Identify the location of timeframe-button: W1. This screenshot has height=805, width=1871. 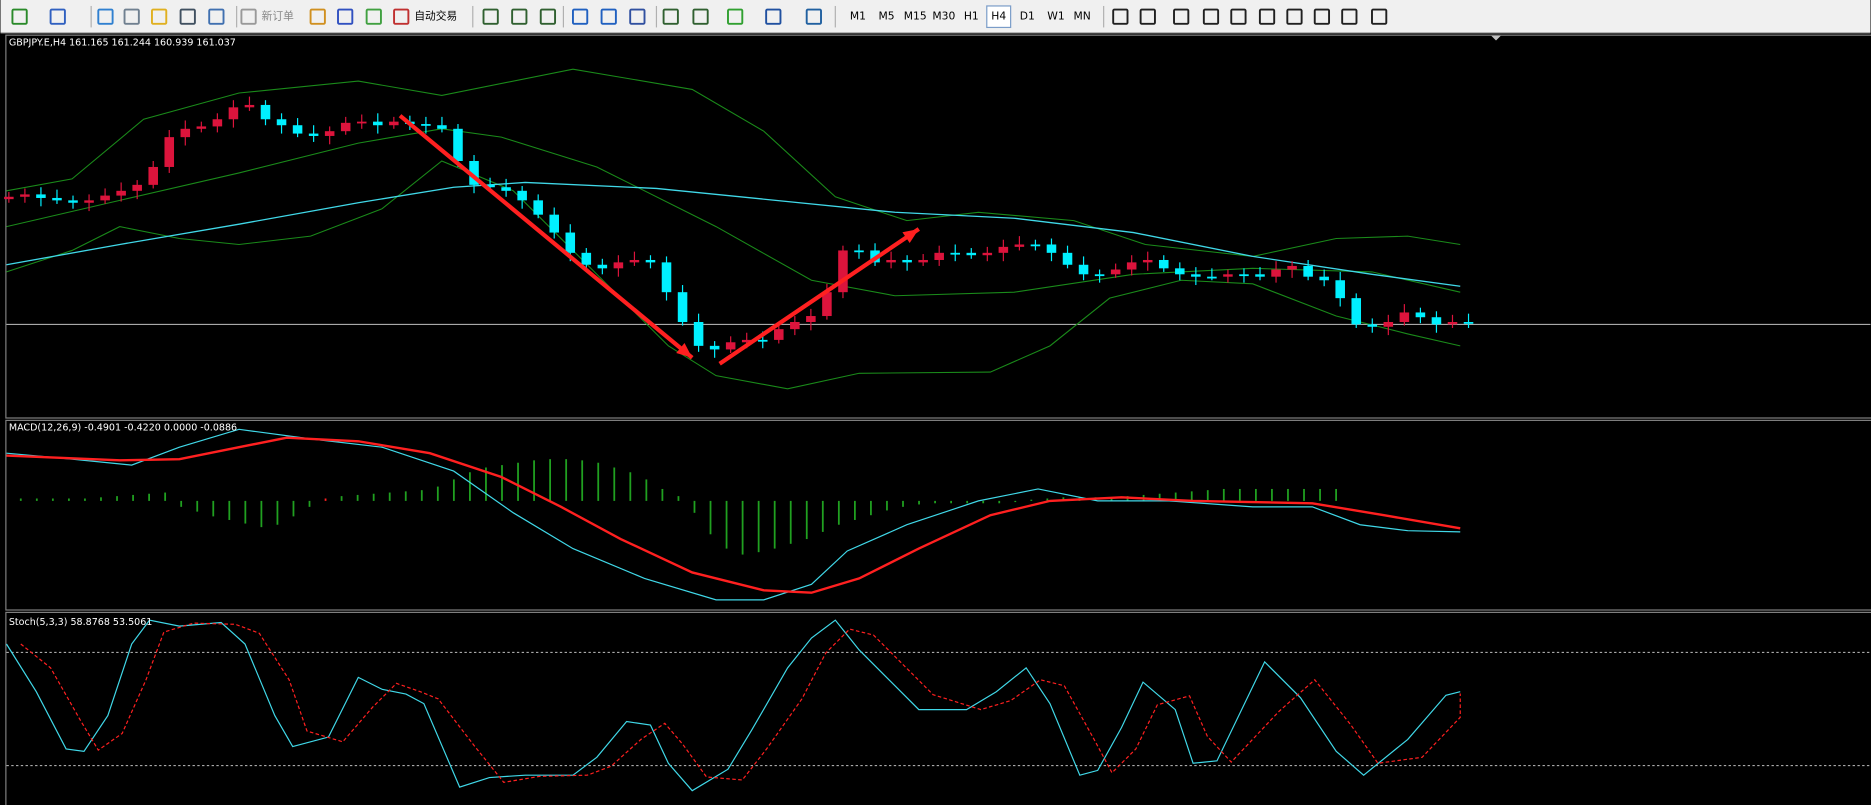
(1055, 16).